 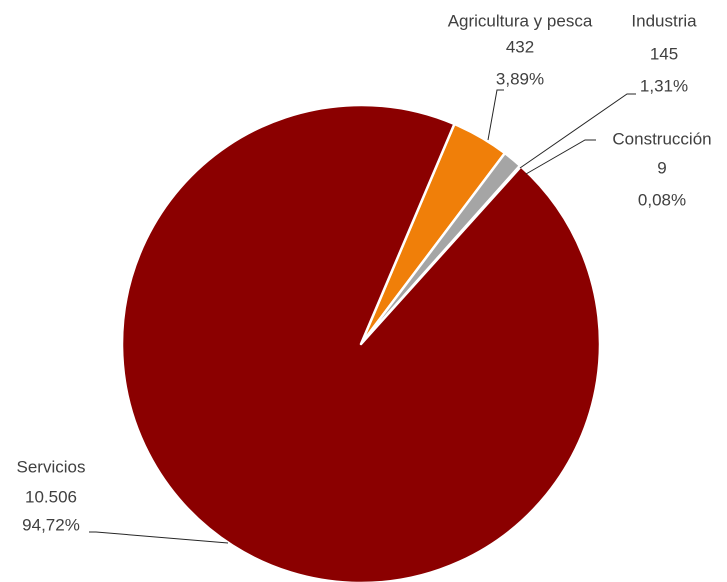 I want to click on data-label-value: 432, so click(x=520, y=46).